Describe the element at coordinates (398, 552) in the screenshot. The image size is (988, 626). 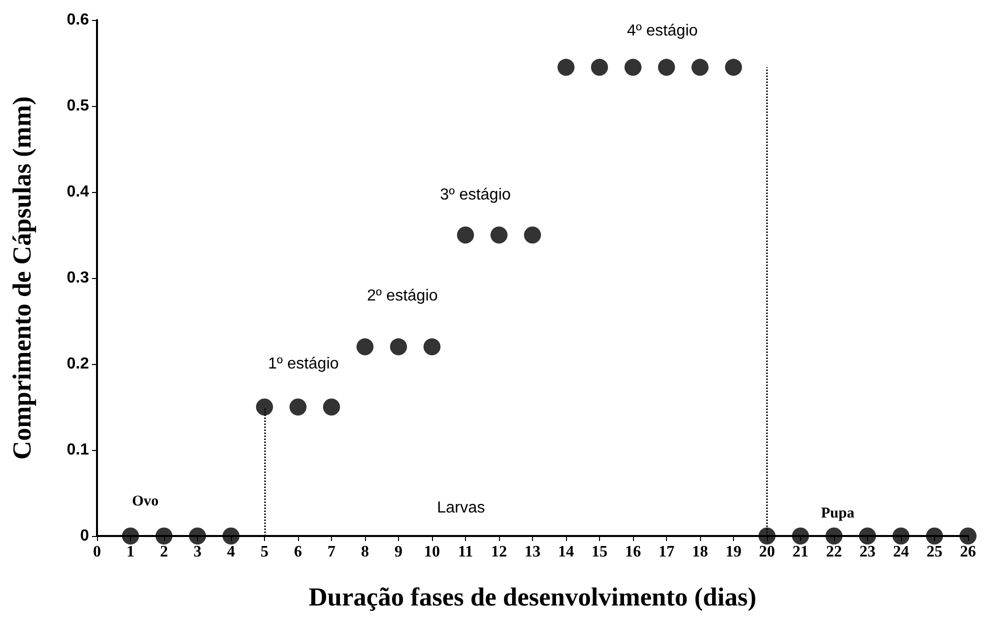
I see `x-tick-label: 9` at that location.